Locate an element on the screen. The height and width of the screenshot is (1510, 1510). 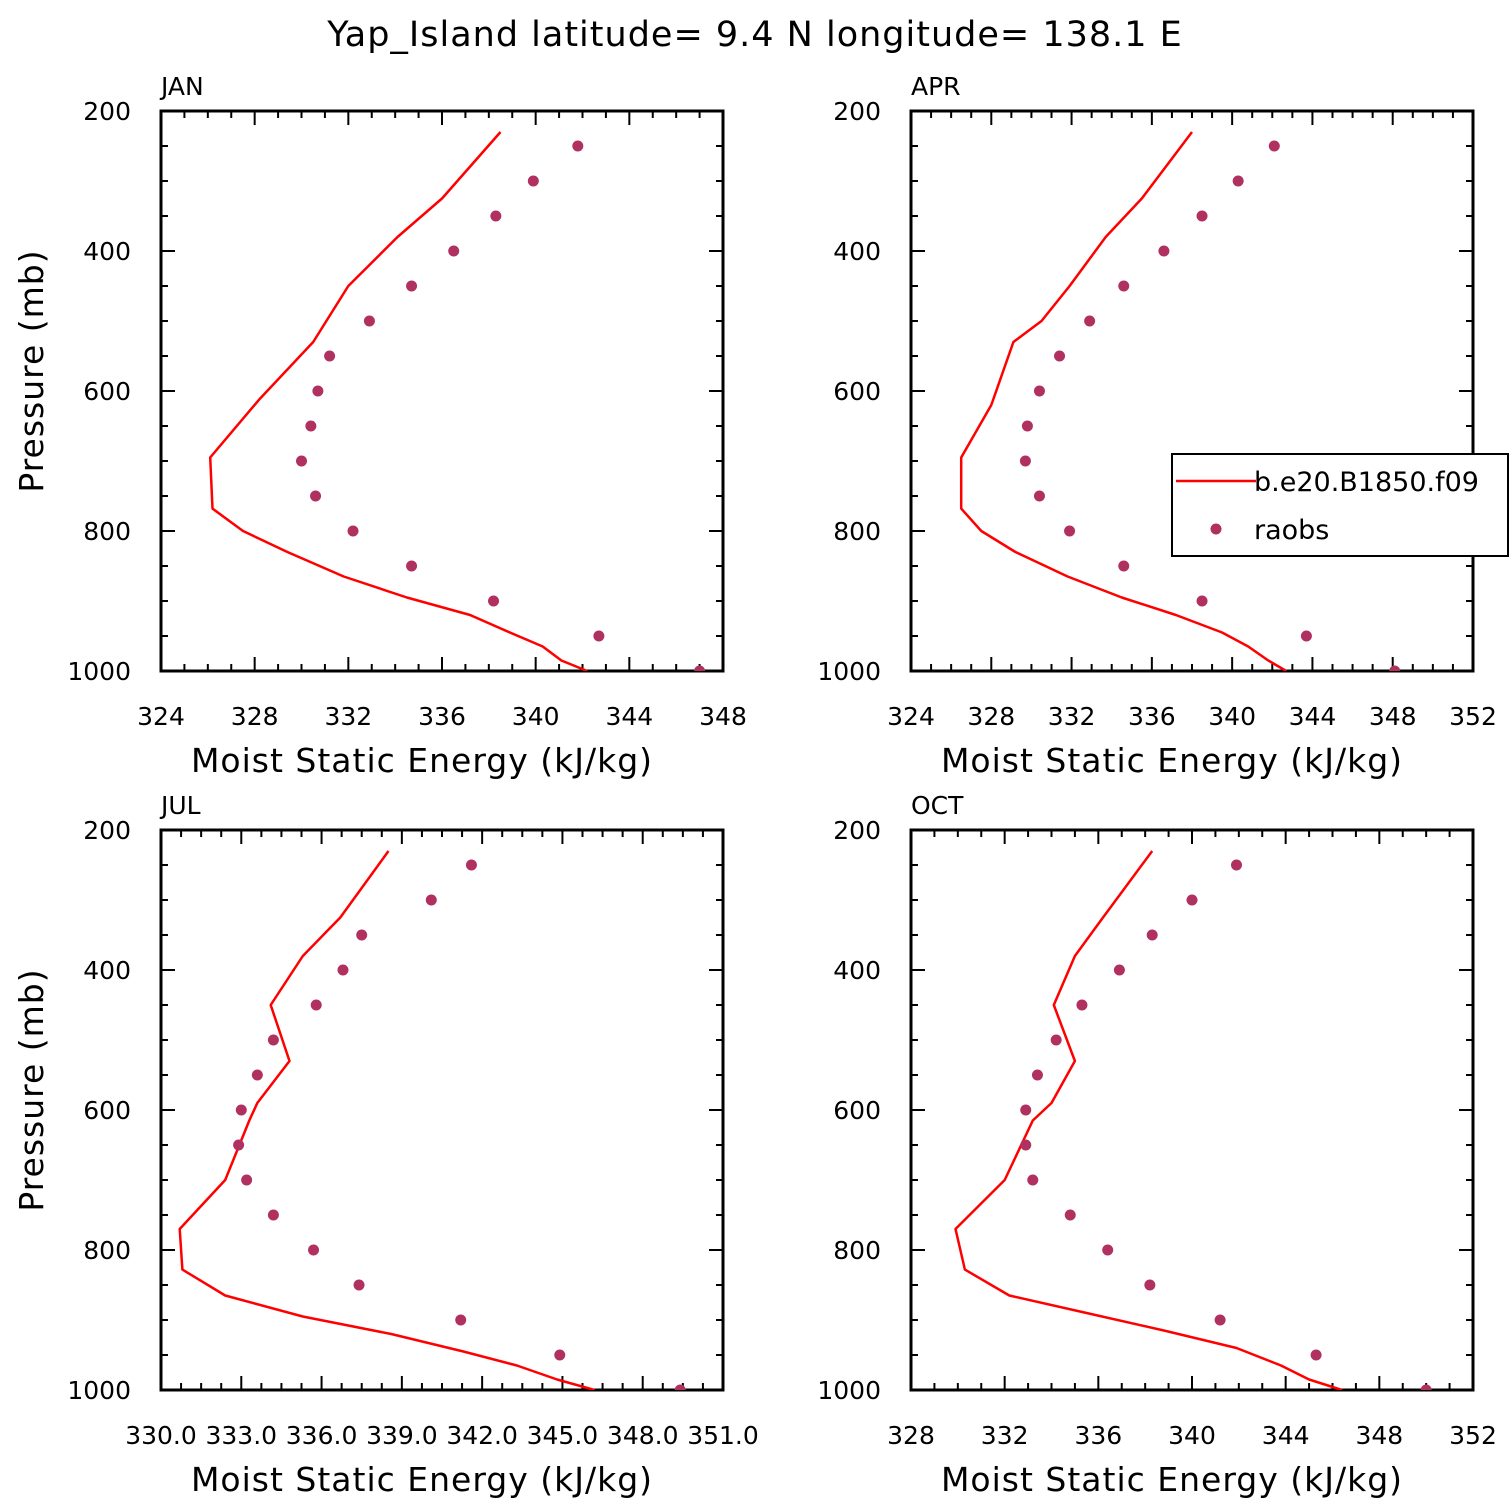
y-axis-title: Pressure (mb) is located at coordinates (31, 1089).